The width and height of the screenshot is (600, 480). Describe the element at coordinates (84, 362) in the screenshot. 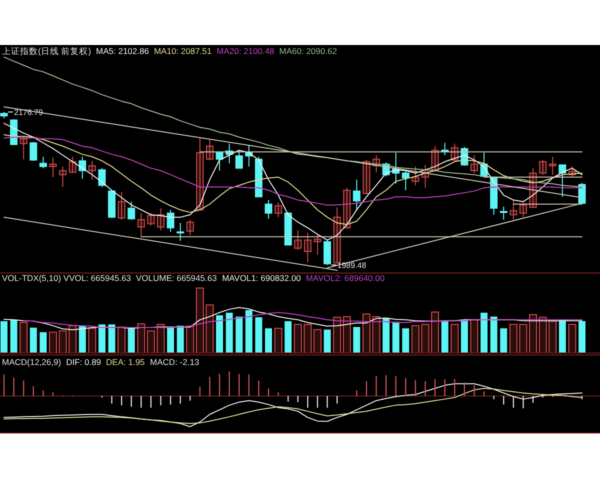

I see `text: DIF: 0.89` at that location.